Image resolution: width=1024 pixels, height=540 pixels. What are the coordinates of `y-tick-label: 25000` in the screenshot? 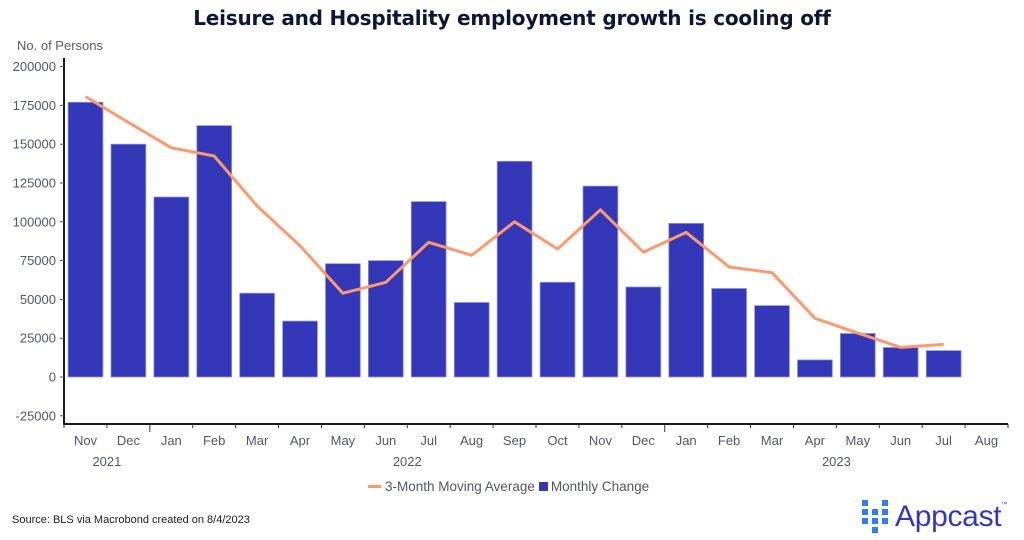 It's located at (38, 338).